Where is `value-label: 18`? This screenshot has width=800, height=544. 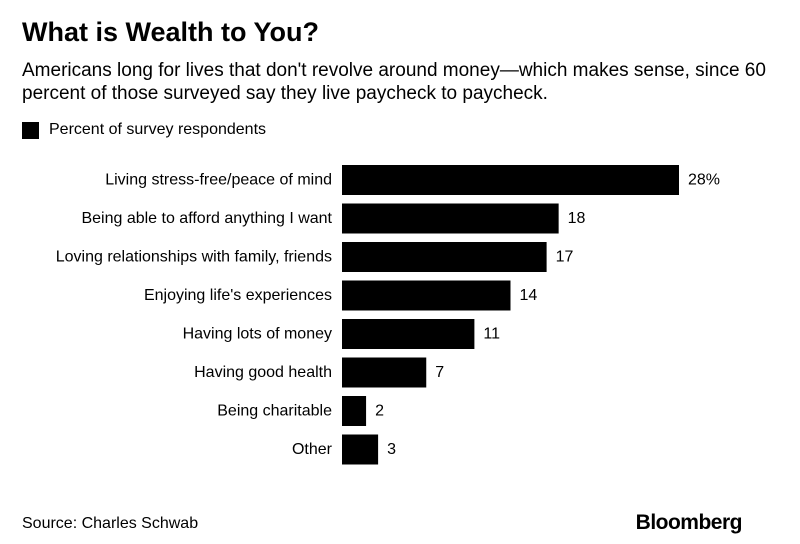 value-label: 18 is located at coordinates (577, 218).